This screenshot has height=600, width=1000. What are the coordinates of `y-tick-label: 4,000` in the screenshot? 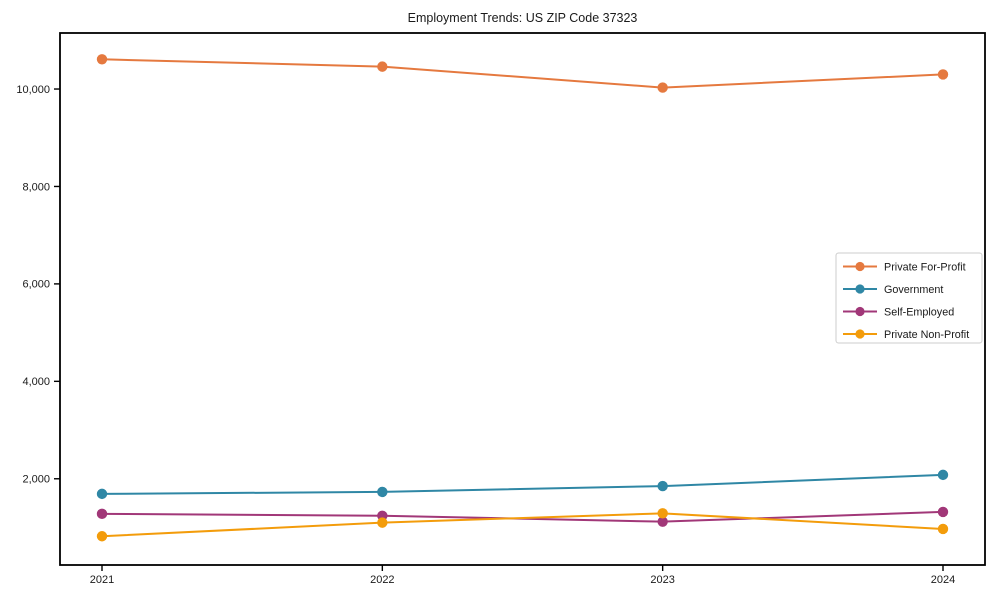 It's located at (36, 382).